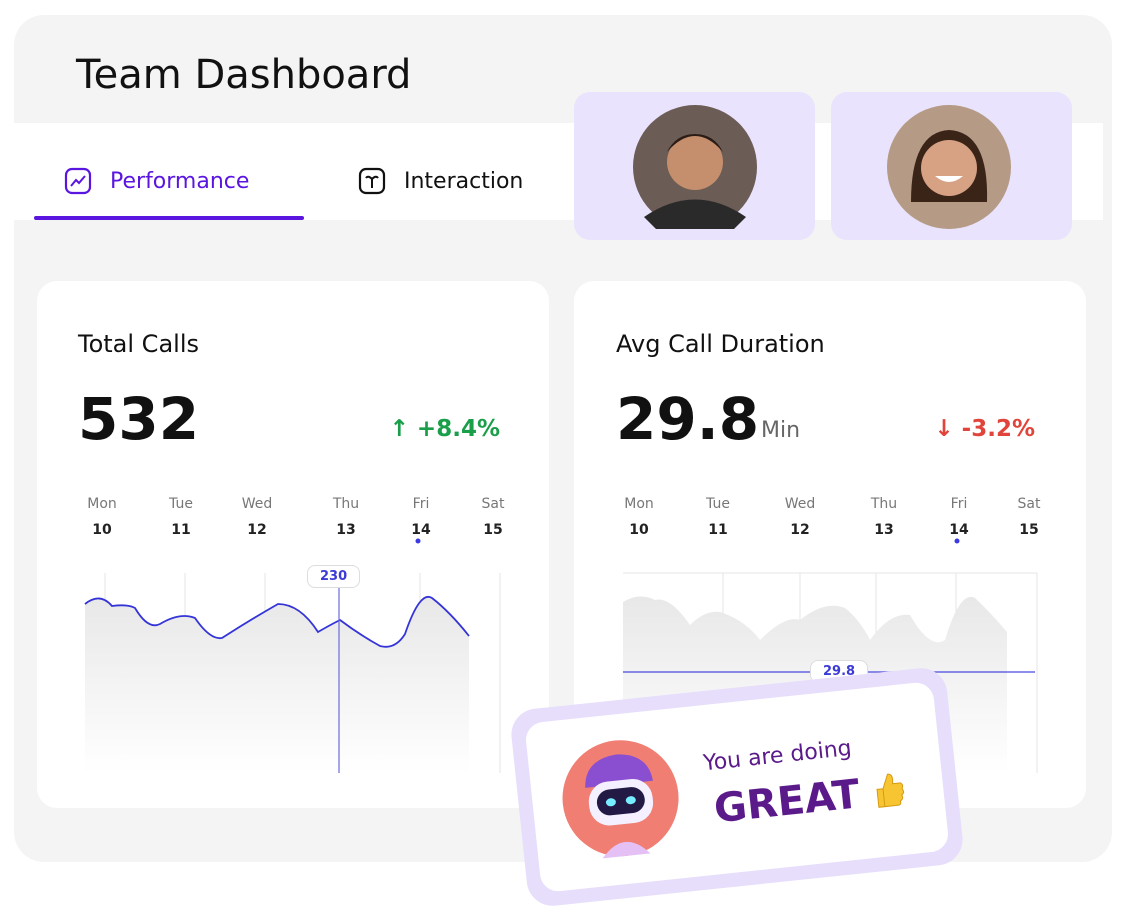 The width and height of the screenshot is (1124, 908). What do you see at coordinates (786, 802) in the screenshot?
I see `badge-line2: GREAT` at bounding box center [786, 802].